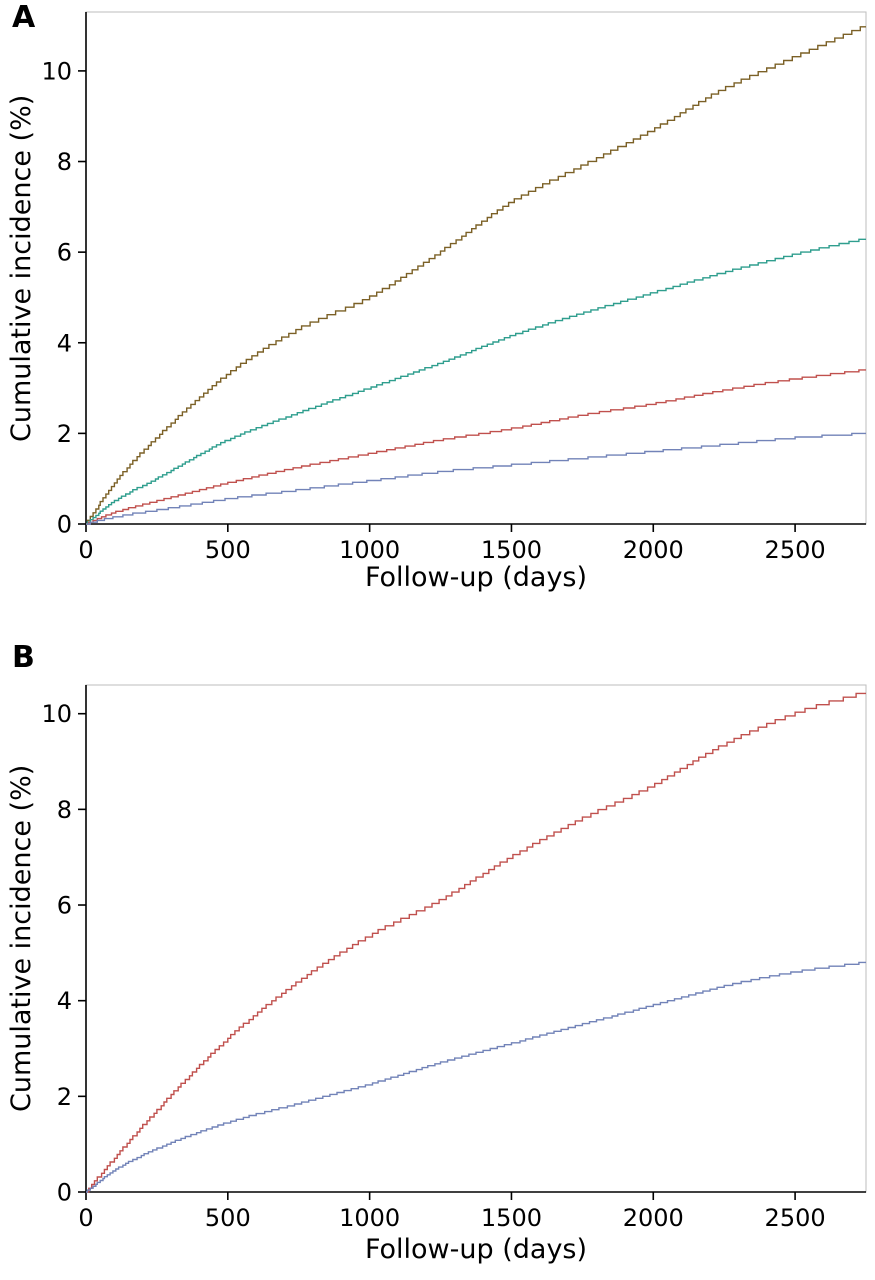 The width and height of the screenshot is (875, 1280). I want to click on panel-b-xlabel: Follow-up (days), so click(476, 1249).